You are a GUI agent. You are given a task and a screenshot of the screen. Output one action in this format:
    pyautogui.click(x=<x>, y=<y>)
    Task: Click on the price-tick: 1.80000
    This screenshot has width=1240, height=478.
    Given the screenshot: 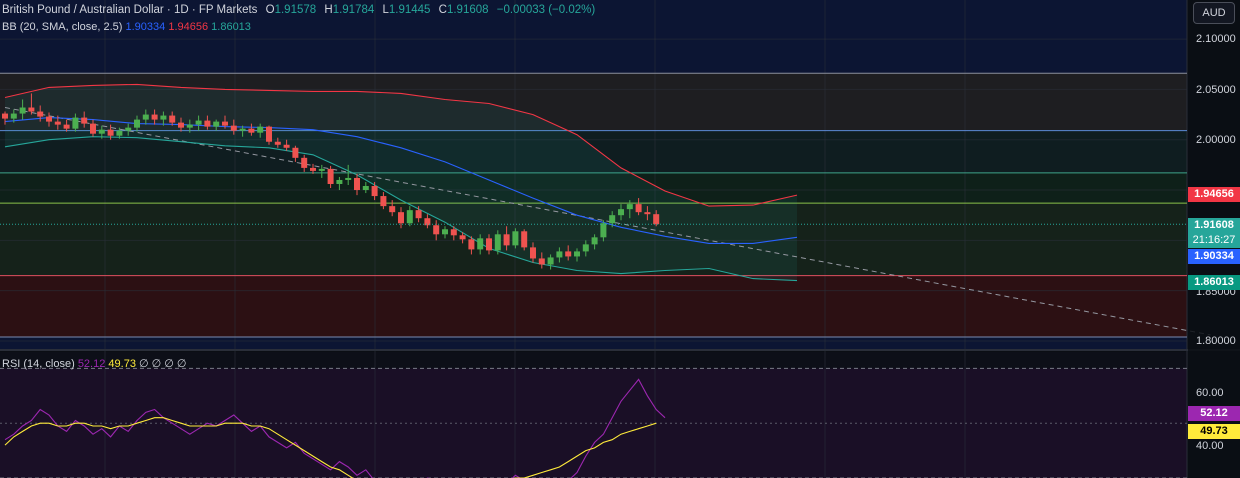 What is the action you would take?
    pyautogui.click(x=1216, y=341)
    